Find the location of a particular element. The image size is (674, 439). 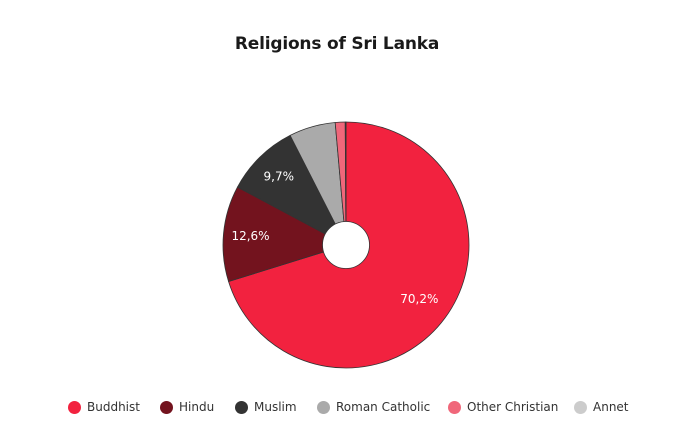

legend-item-buddhist: Buddhist is located at coordinates (104, 407).